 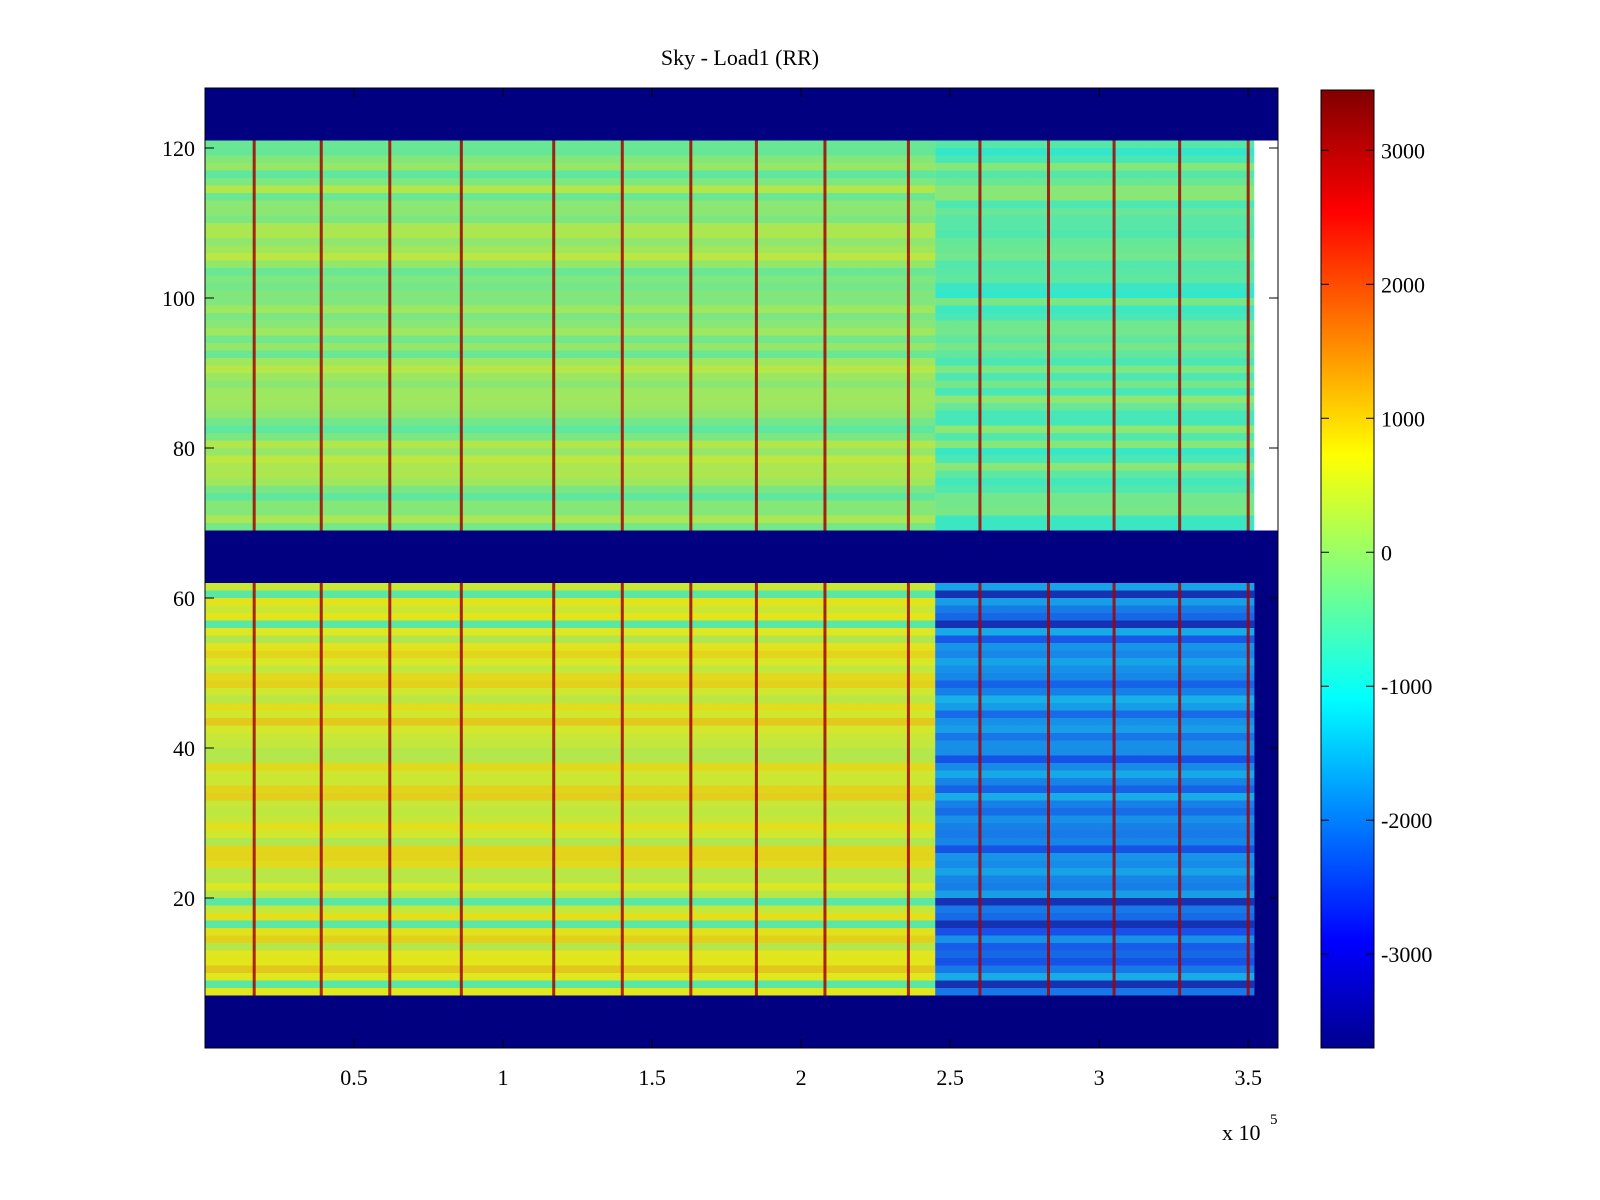 I want to click on y-tick-label: 100, so click(x=178, y=298).